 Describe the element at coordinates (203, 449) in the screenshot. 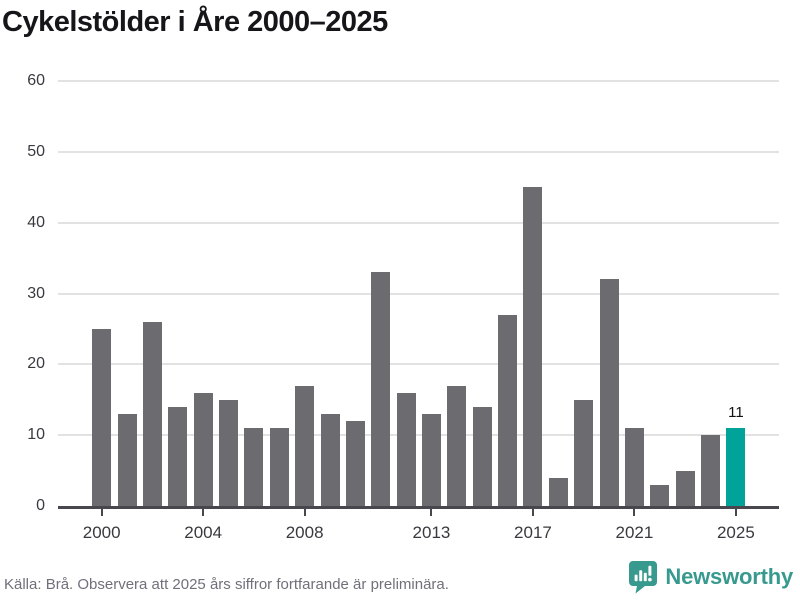

I see `bar-2004` at that location.